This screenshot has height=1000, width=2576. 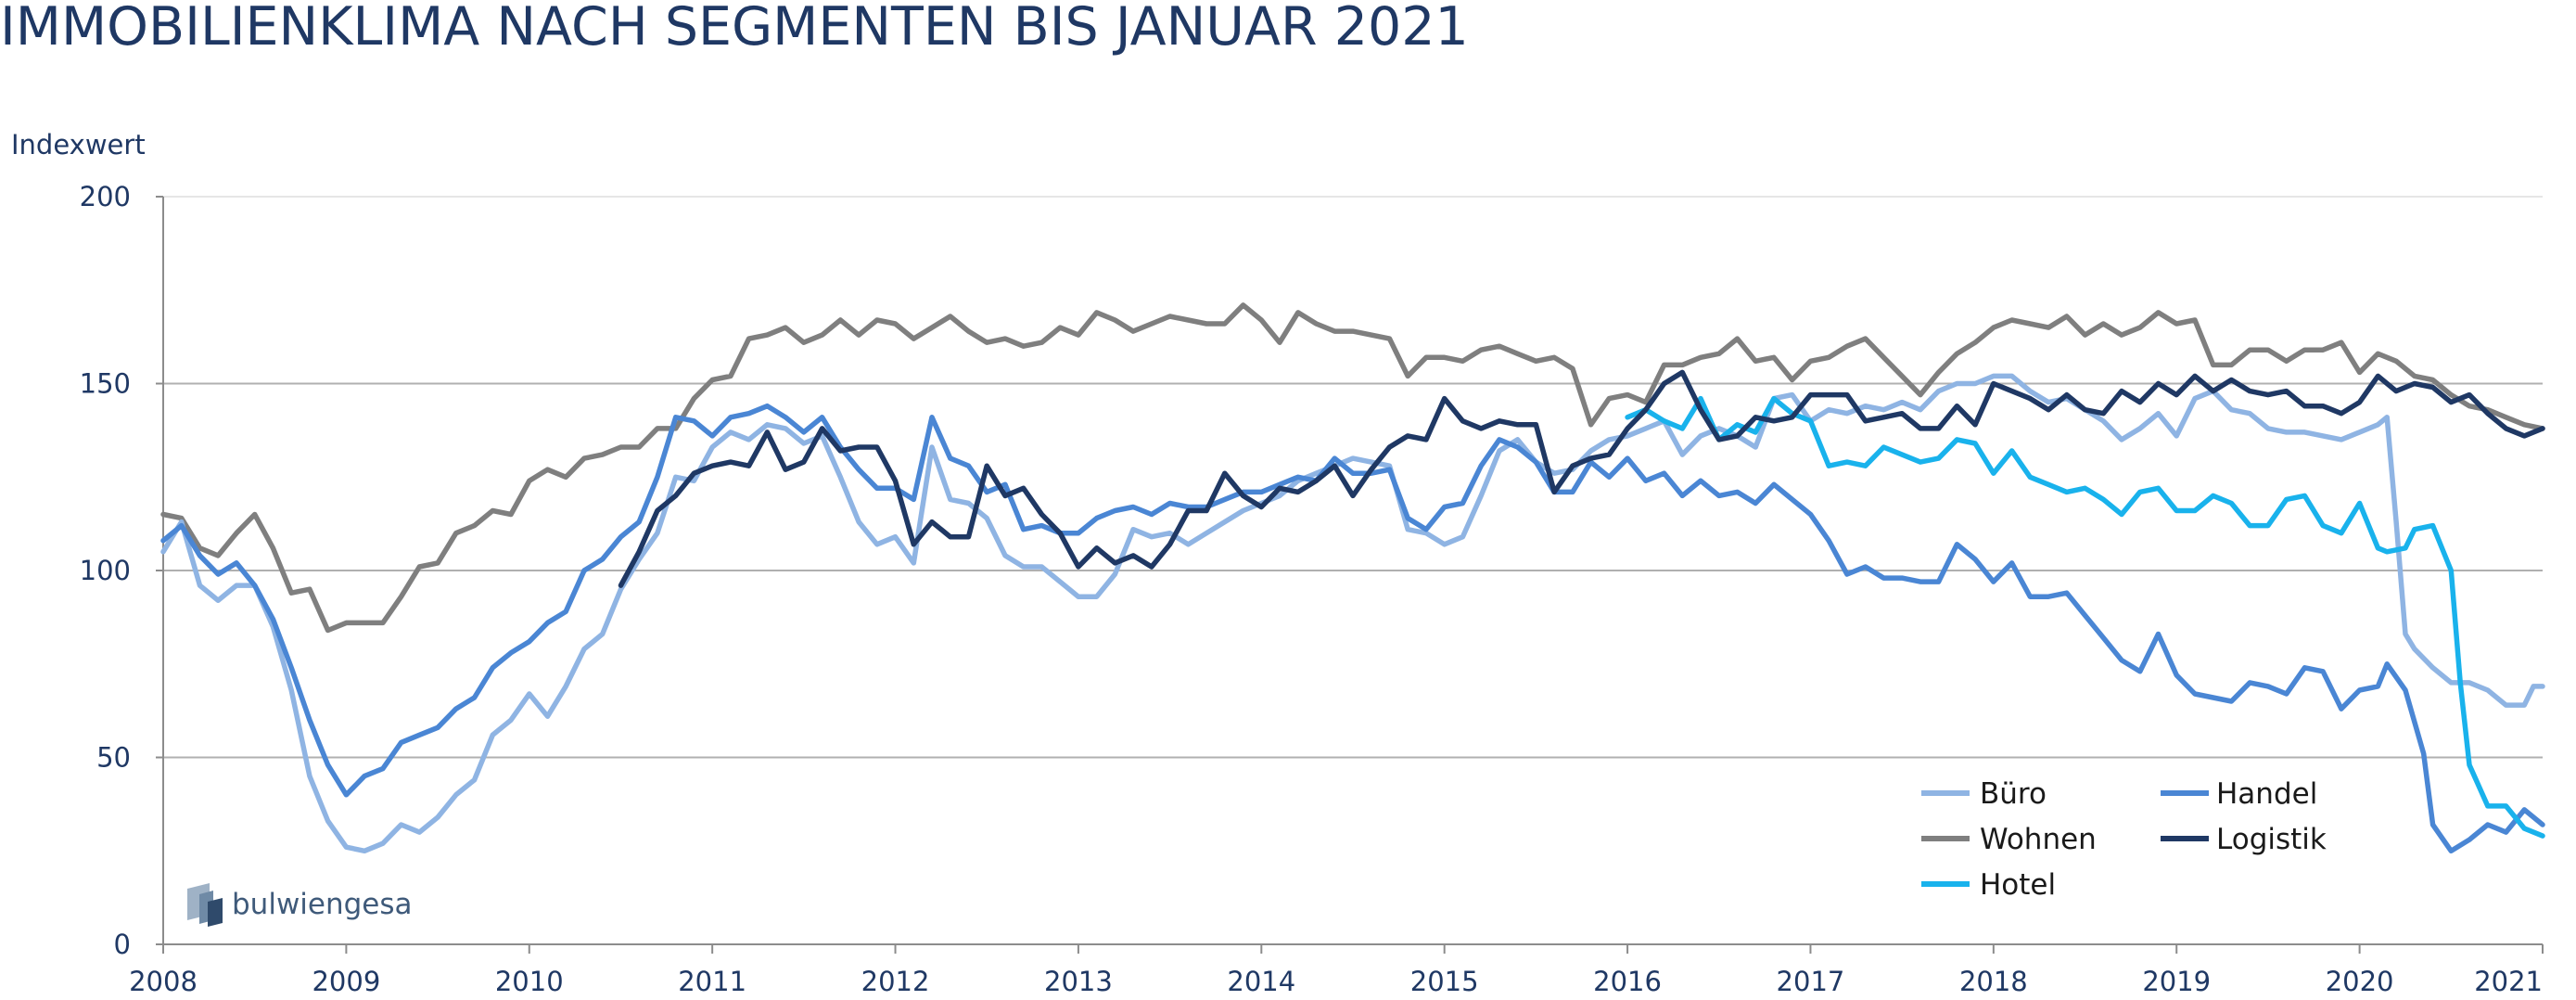 What do you see at coordinates (2013, 794) in the screenshot?
I see `legend-label-buero: Büro` at bounding box center [2013, 794].